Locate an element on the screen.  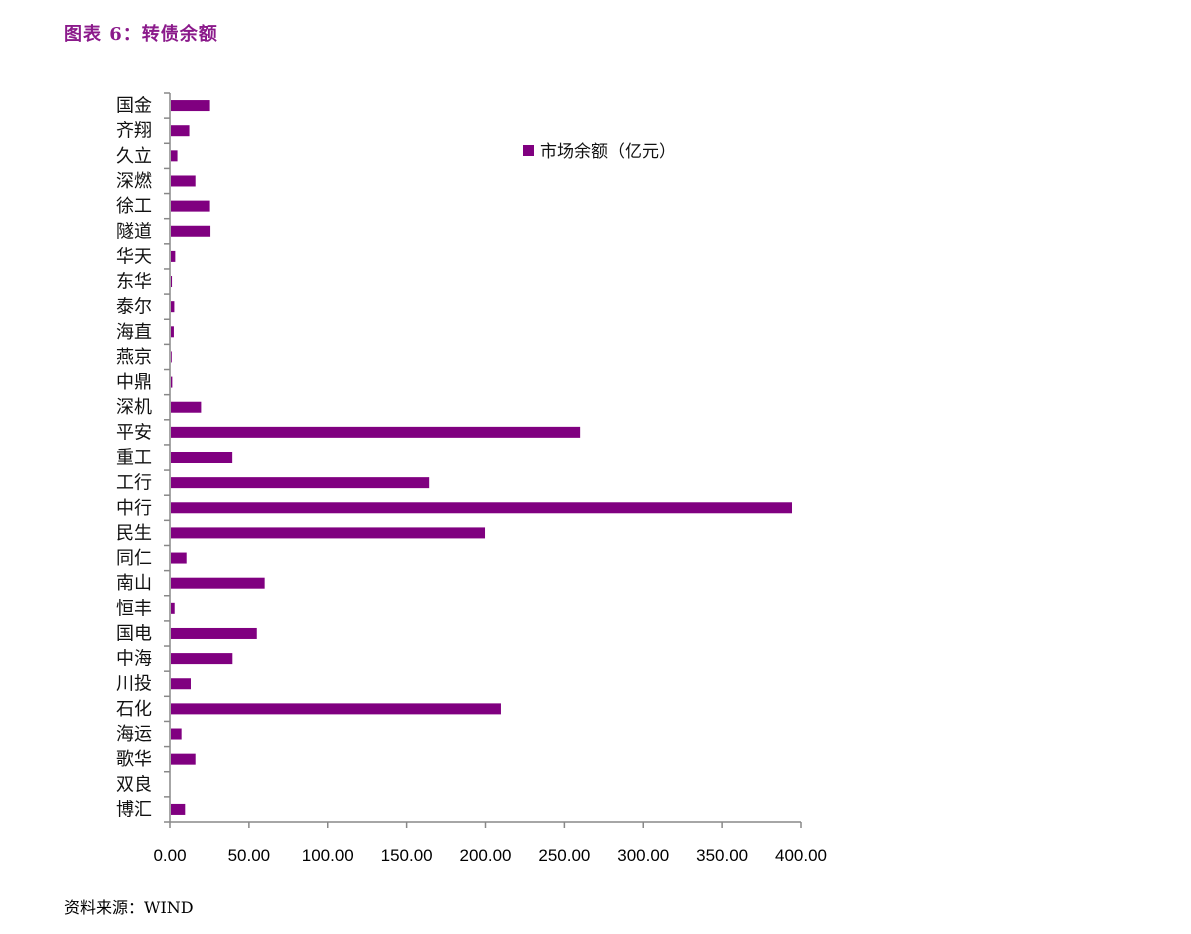
bar-泰尔 is located at coordinates (173, 307).